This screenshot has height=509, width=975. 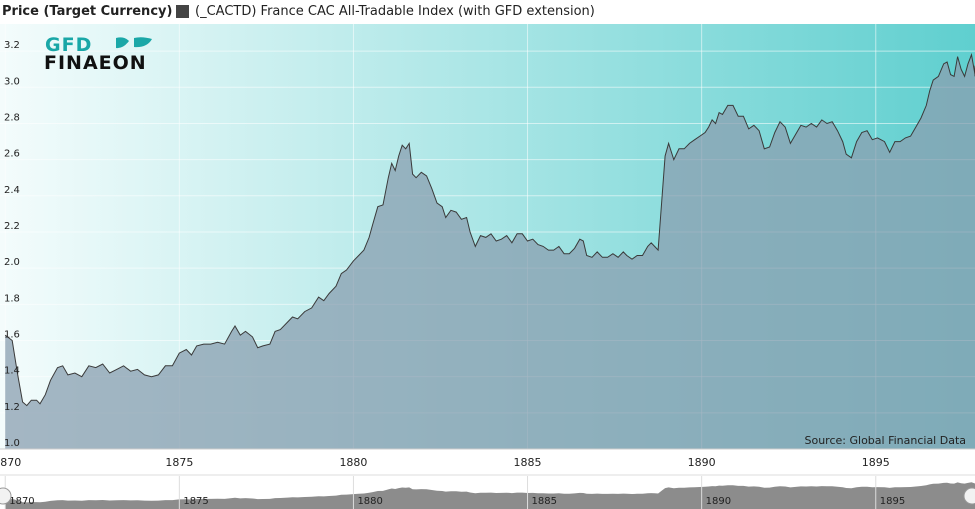 What do you see at coordinates (87, 11) in the screenshot?
I see `y-axis-title: Price (Target Currency)` at bounding box center [87, 11].